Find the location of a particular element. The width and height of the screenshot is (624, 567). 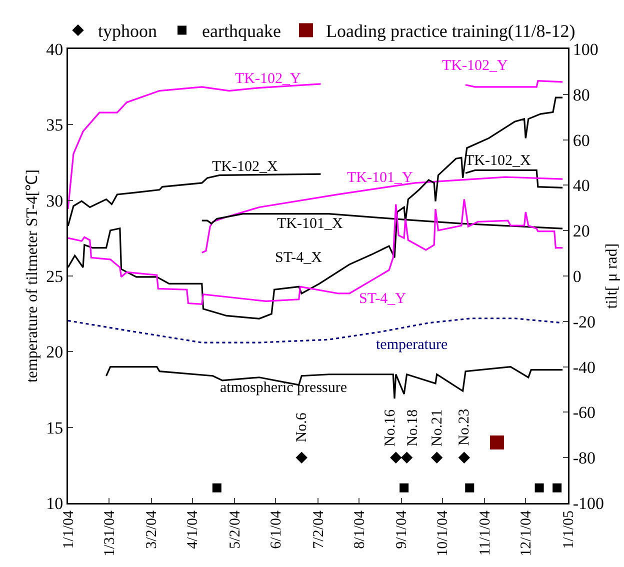

y2-tick-label: 60 is located at coordinates (581, 140).